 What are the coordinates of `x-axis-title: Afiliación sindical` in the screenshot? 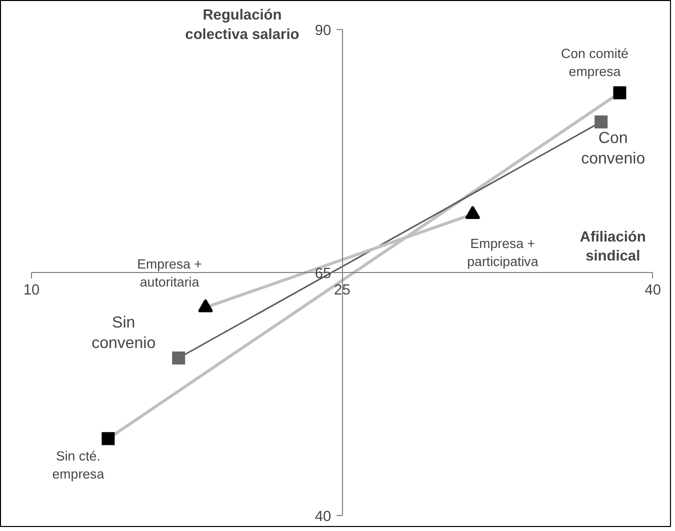 It's located at (613, 246).